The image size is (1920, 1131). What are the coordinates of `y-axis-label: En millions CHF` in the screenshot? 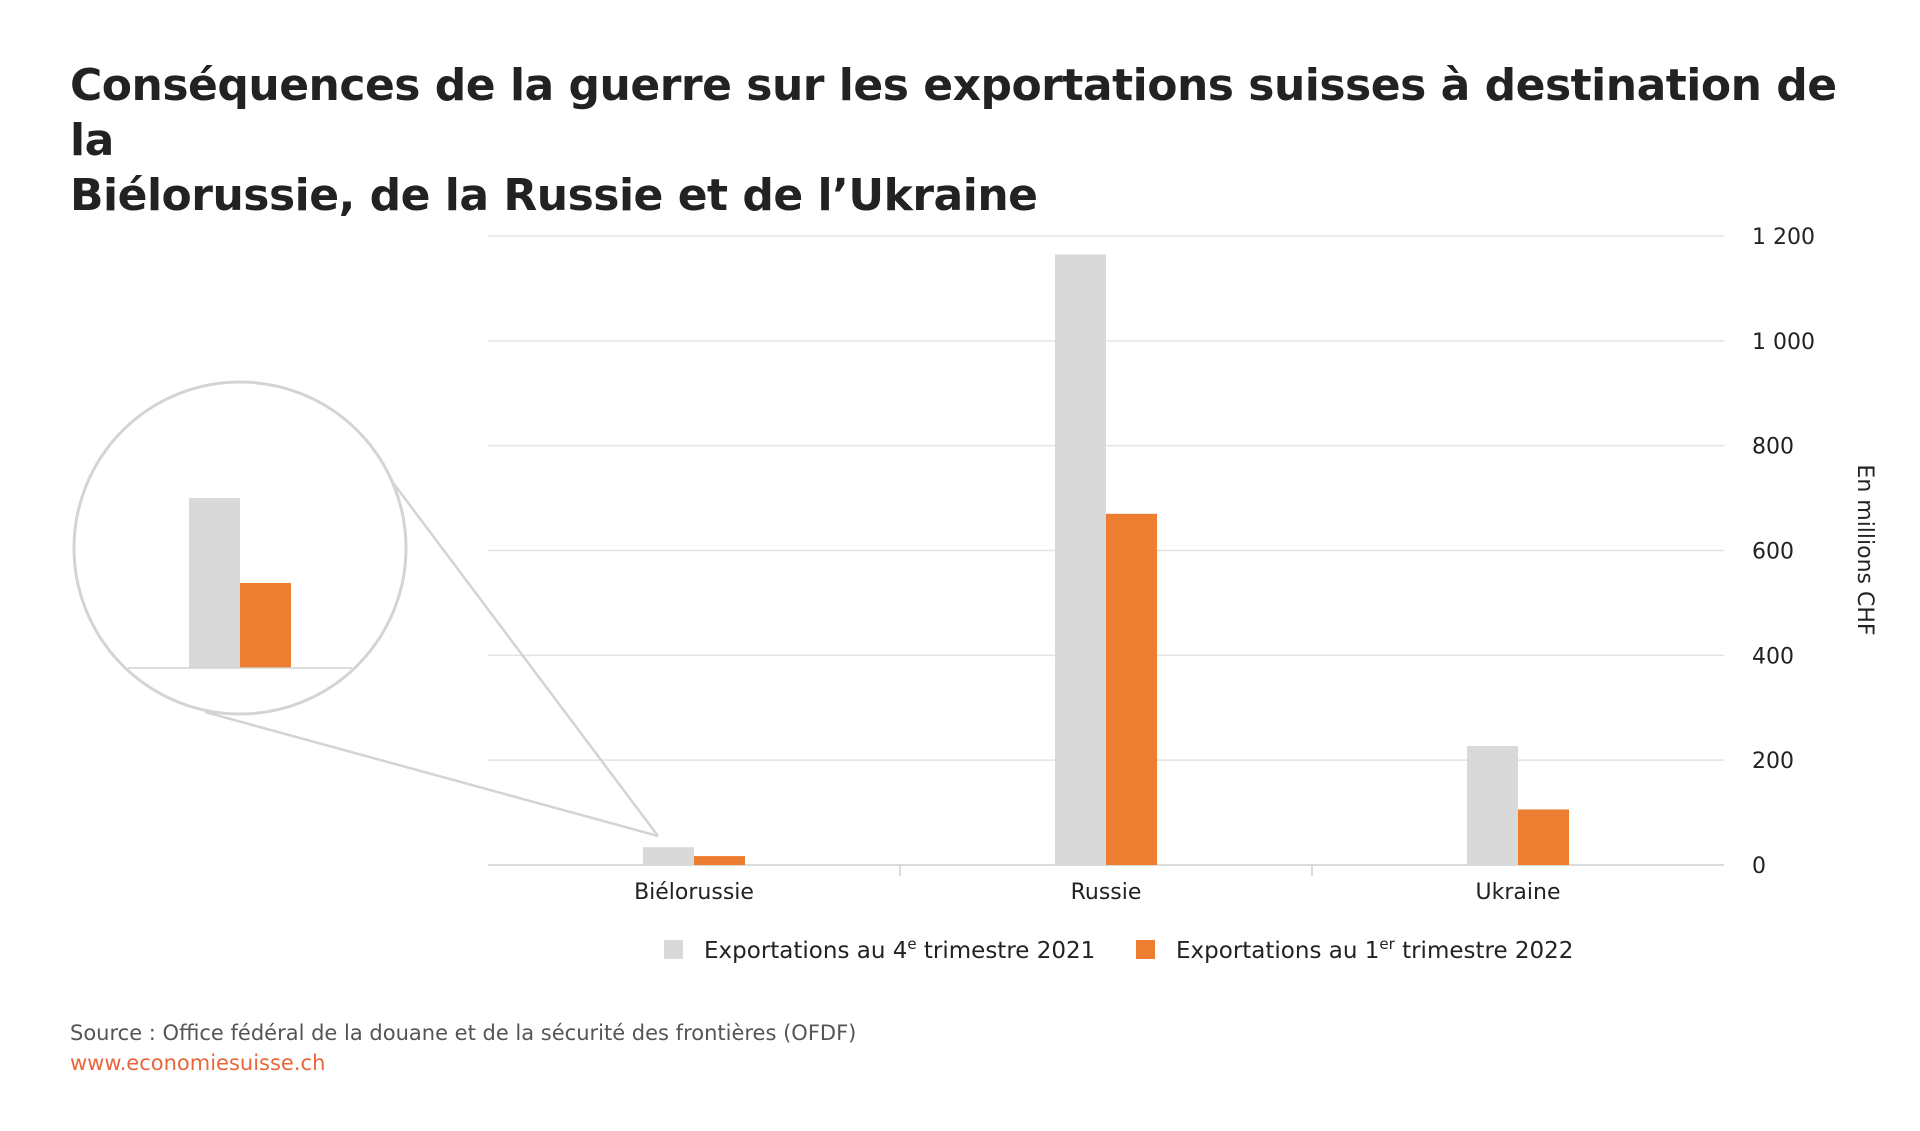 It's located at (1864, 549).